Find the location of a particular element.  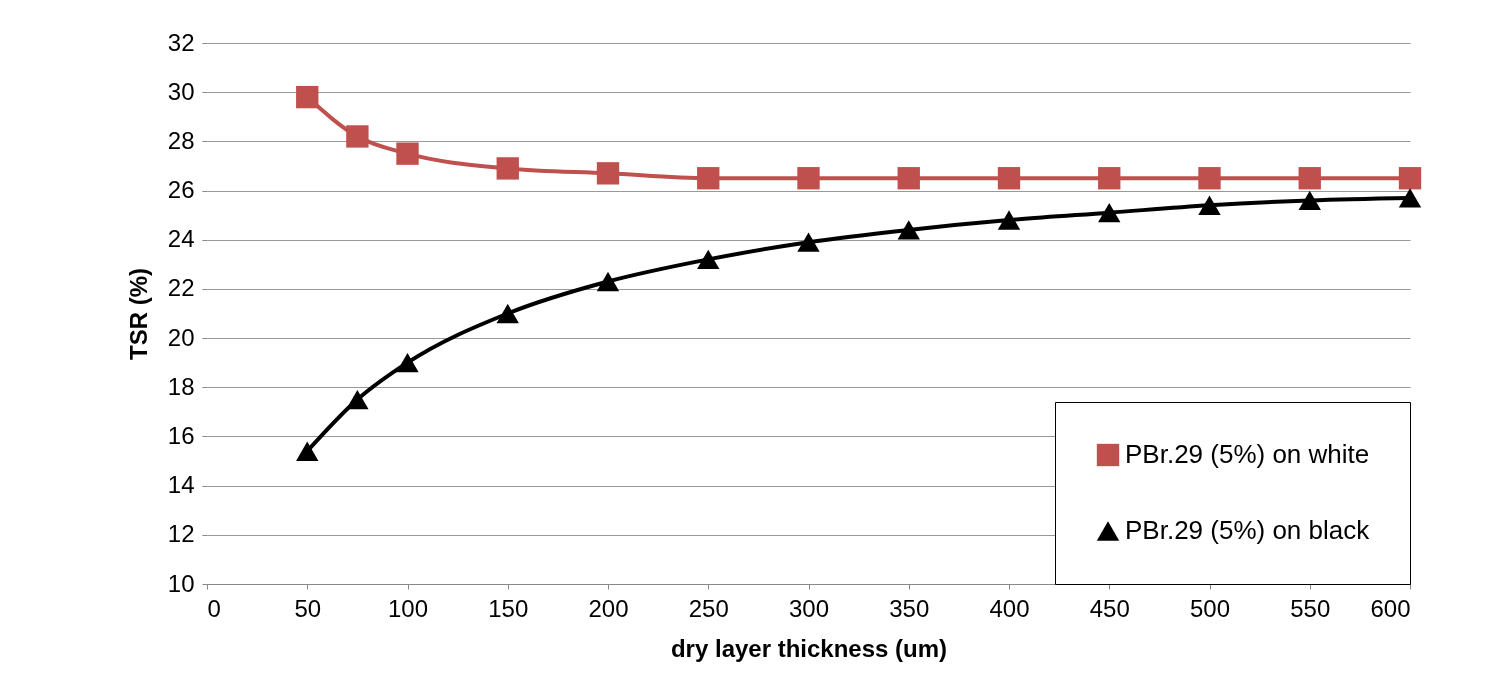

x-tick-label: 150 is located at coordinates (508, 608).